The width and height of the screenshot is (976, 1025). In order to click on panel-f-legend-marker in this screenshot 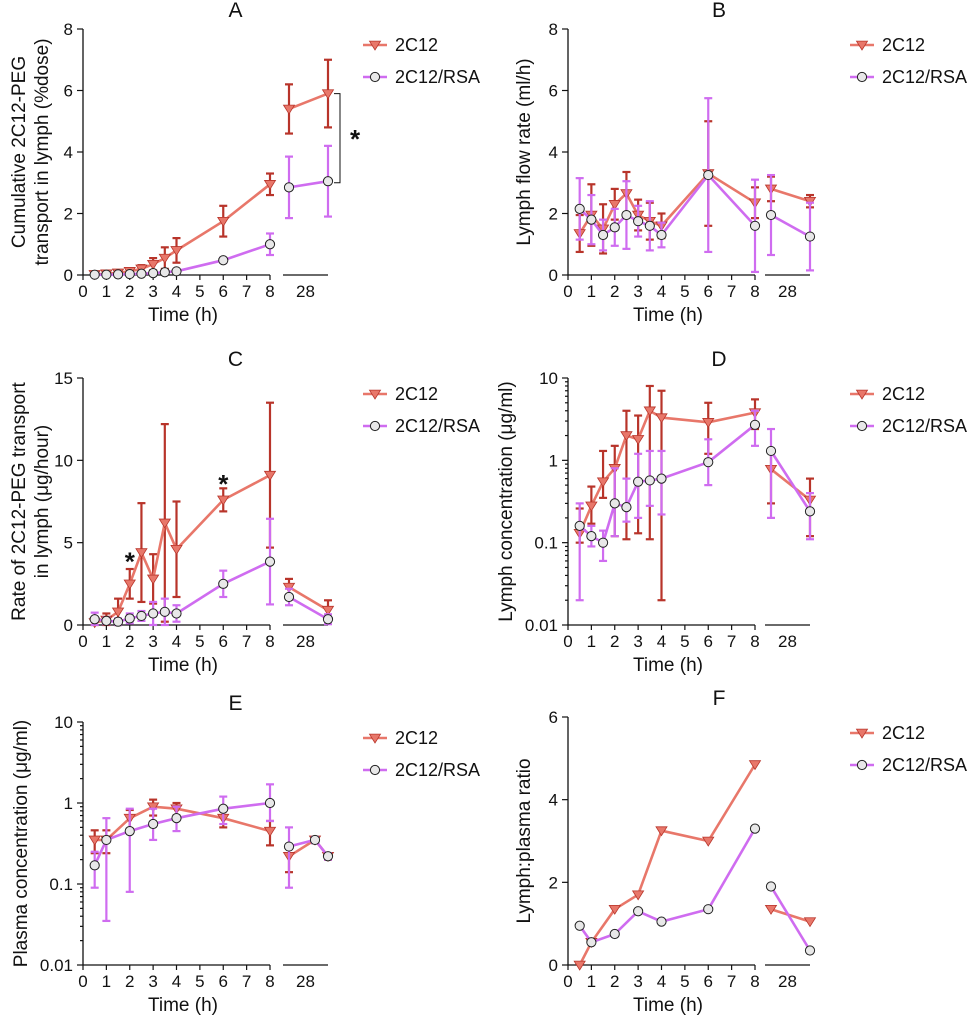, I will do `click(862, 765)`.